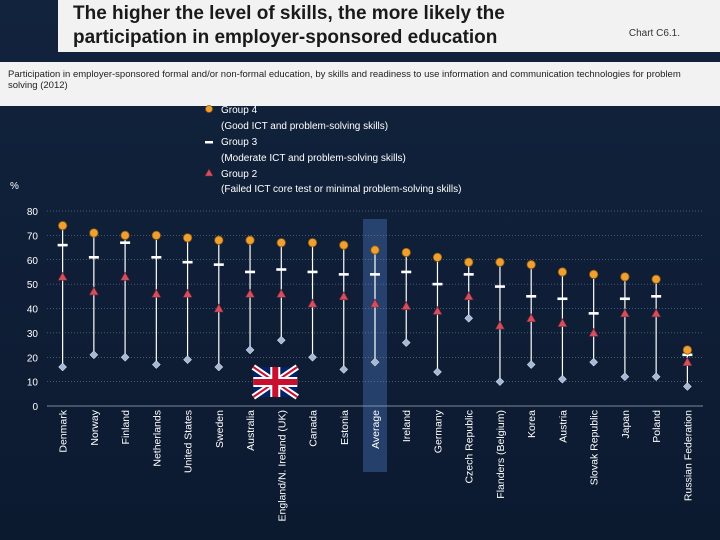 This screenshot has height=540, width=720. I want to click on uk-flag-icon, so click(275, 382).